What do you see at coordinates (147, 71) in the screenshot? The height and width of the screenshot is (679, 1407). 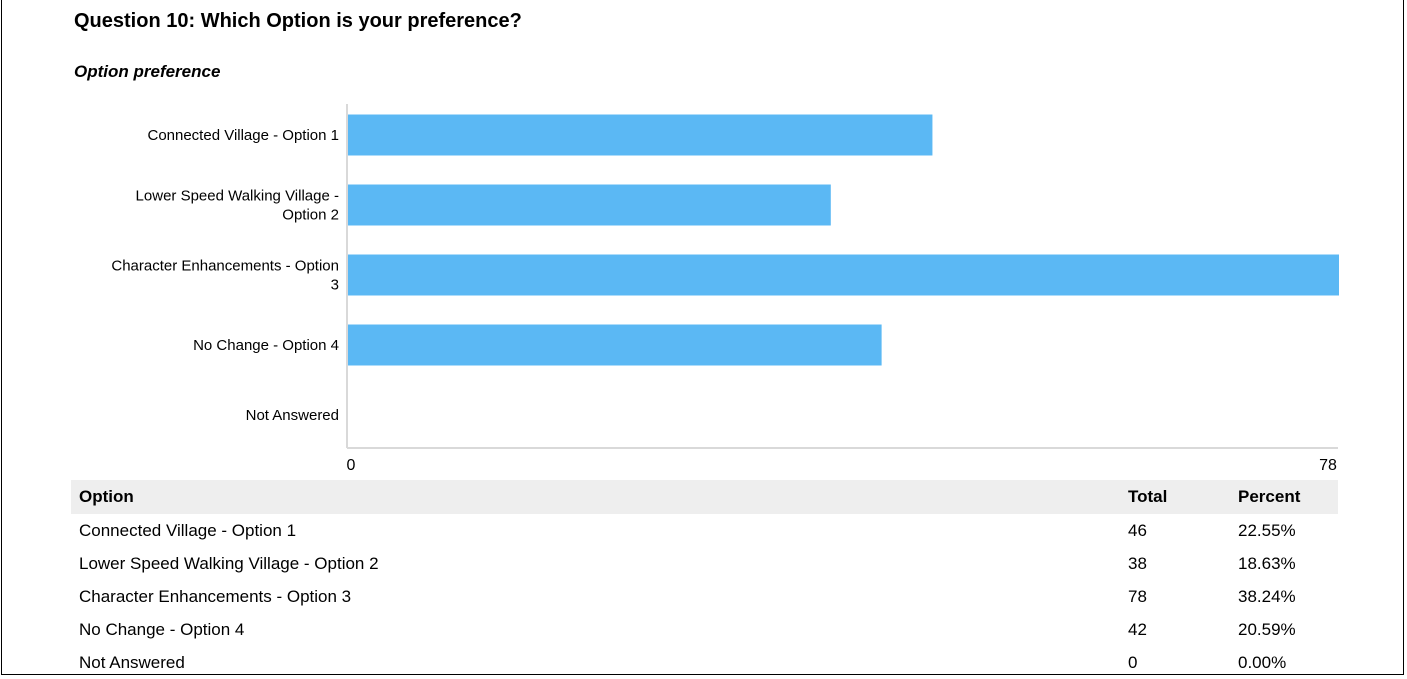 I see `chart-title: Option preference` at bounding box center [147, 71].